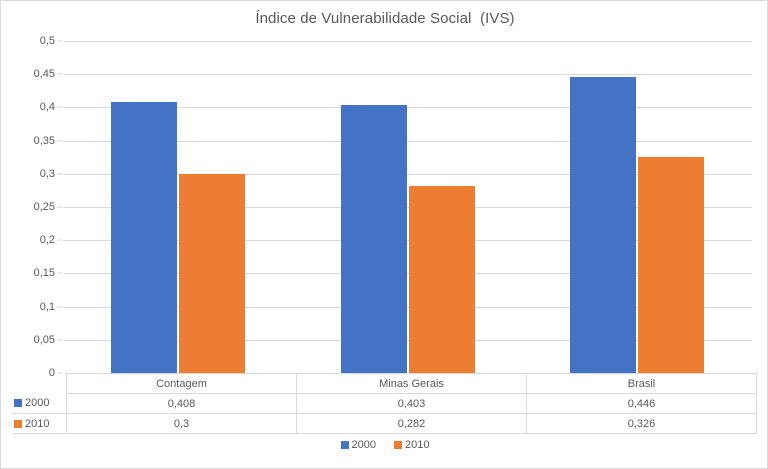  Describe the element at coordinates (47, 240) in the screenshot. I see `y-axis-tick-label: 0,2` at that location.